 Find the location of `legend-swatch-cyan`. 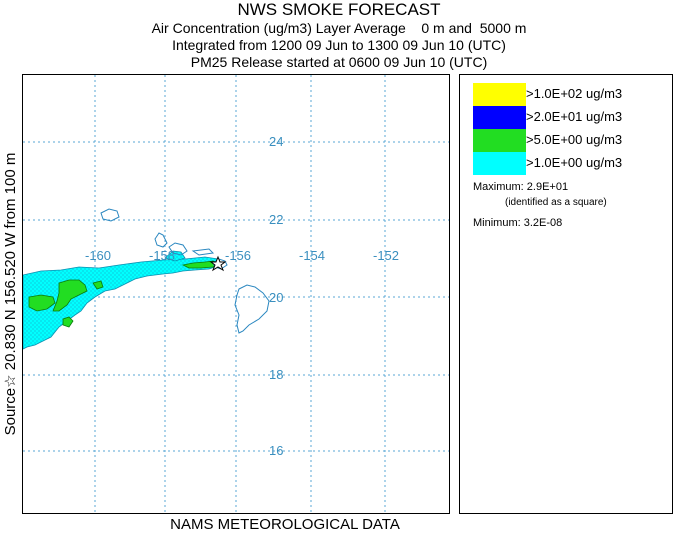

legend-swatch-cyan is located at coordinates (499, 163).